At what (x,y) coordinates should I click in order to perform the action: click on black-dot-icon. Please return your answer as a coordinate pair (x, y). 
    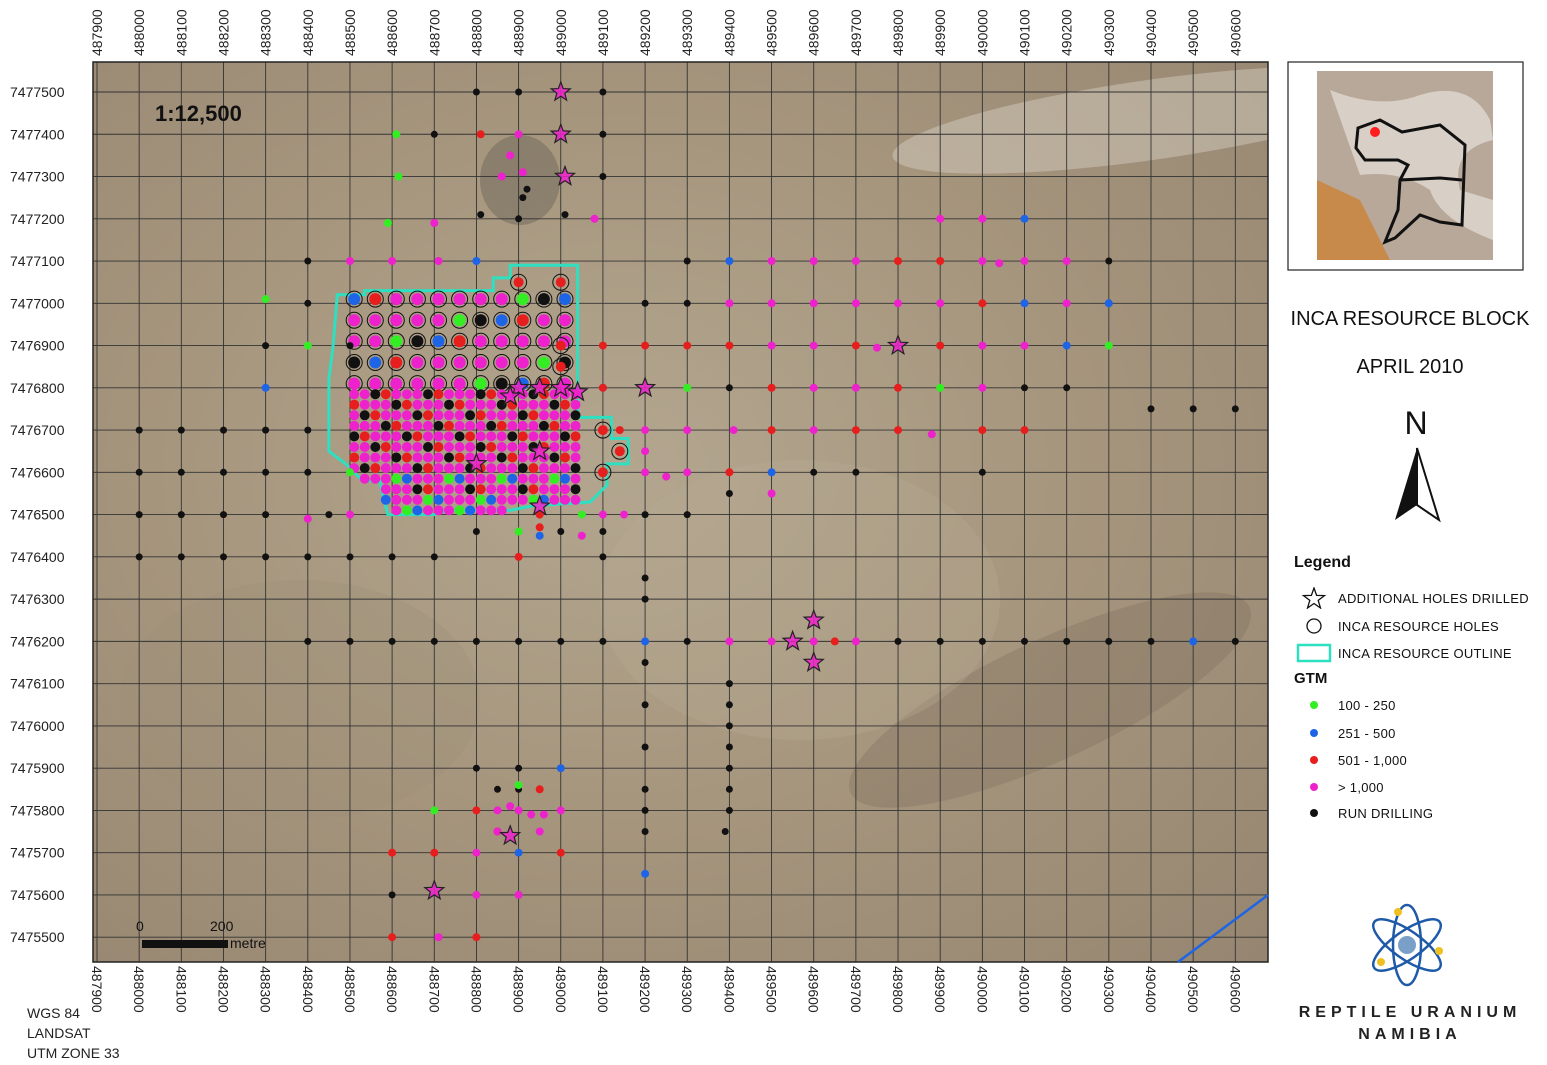
    Looking at the image, I should click on (1314, 813).